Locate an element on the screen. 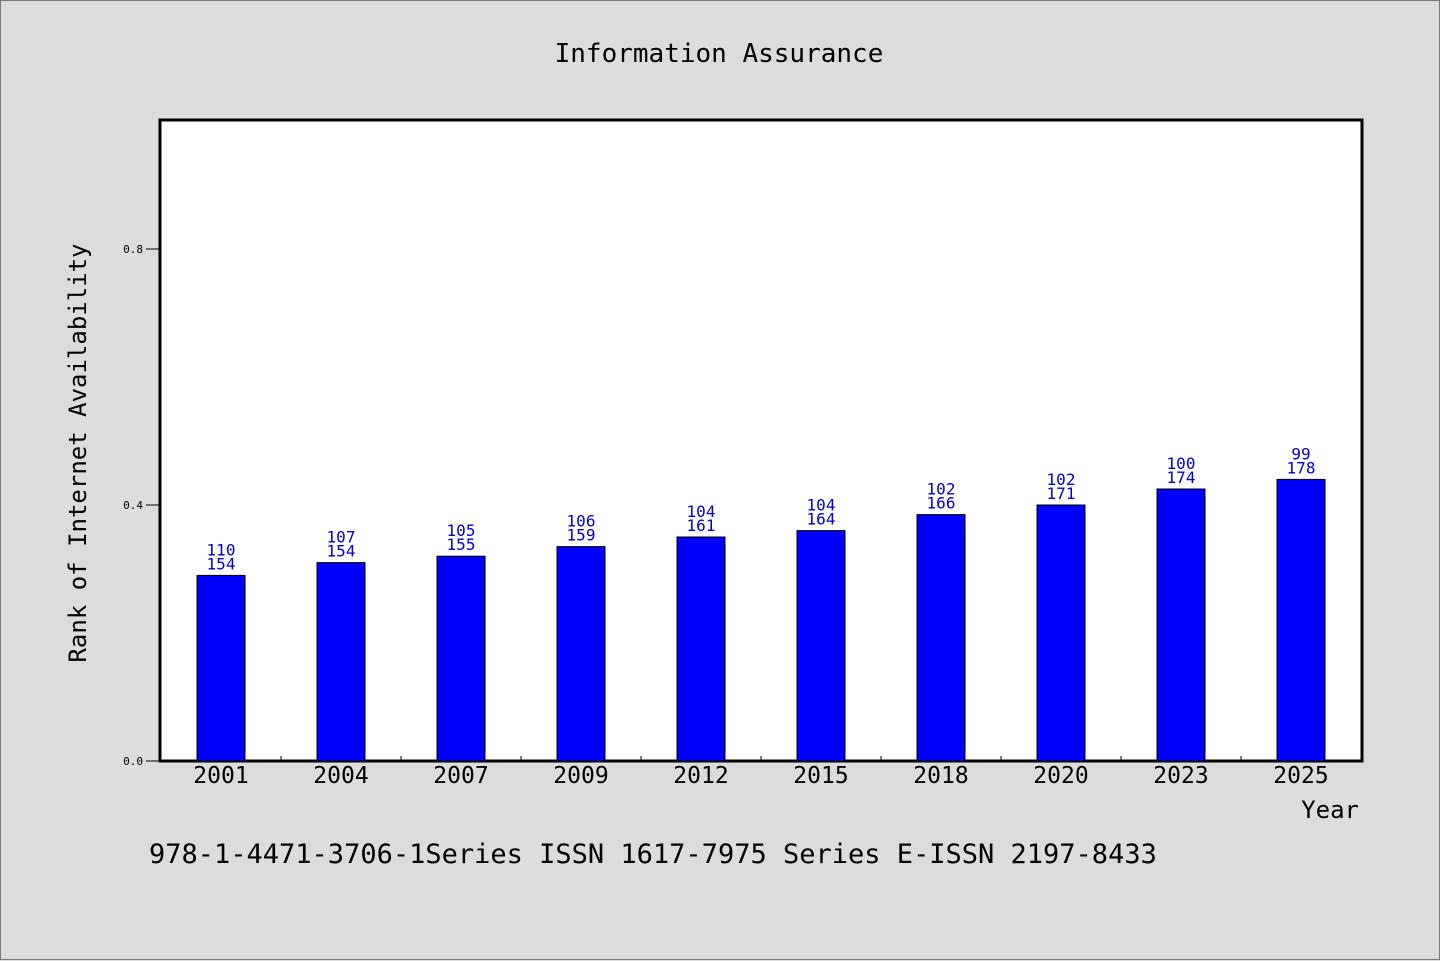  x-tick-label-2018: 2018 is located at coordinates (940, 776).